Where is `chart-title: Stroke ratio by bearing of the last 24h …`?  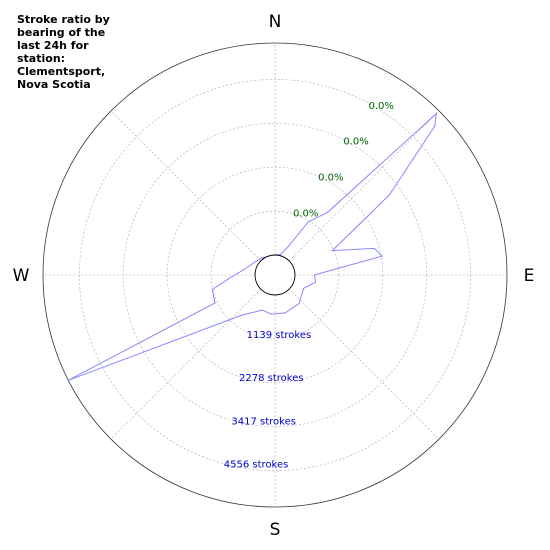 chart-title: Stroke ratio by bearing of the last 24h … is located at coordinates (63, 52).